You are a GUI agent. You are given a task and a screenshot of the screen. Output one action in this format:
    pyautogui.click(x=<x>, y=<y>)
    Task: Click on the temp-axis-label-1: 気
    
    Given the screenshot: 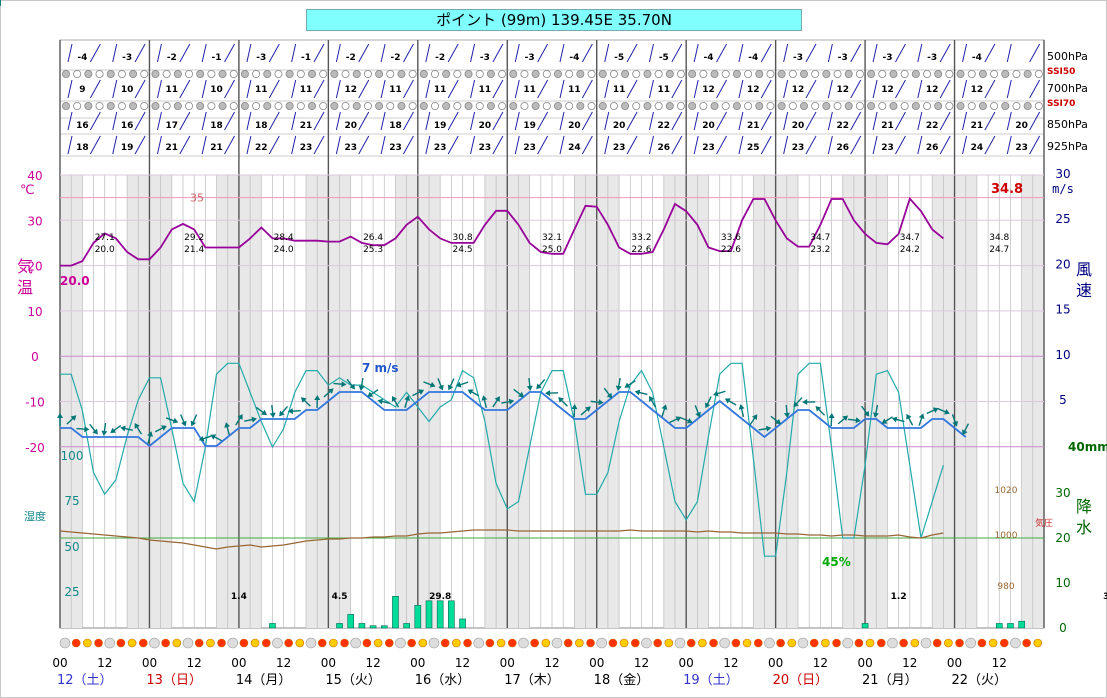 What is the action you would take?
    pyautogui.click(x=25, y=266)
    